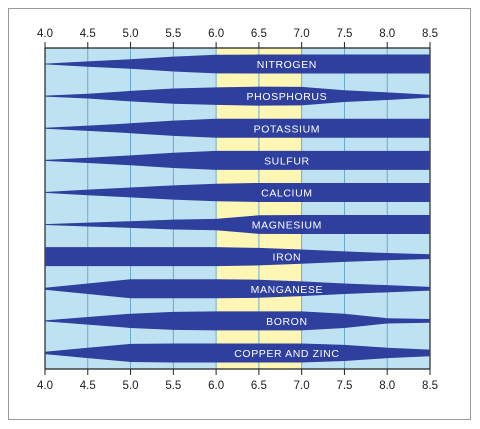 The width and height of the screenshot is (480, 429). I want to click on bottom-tick-label: 6.5, so click(259, 386).